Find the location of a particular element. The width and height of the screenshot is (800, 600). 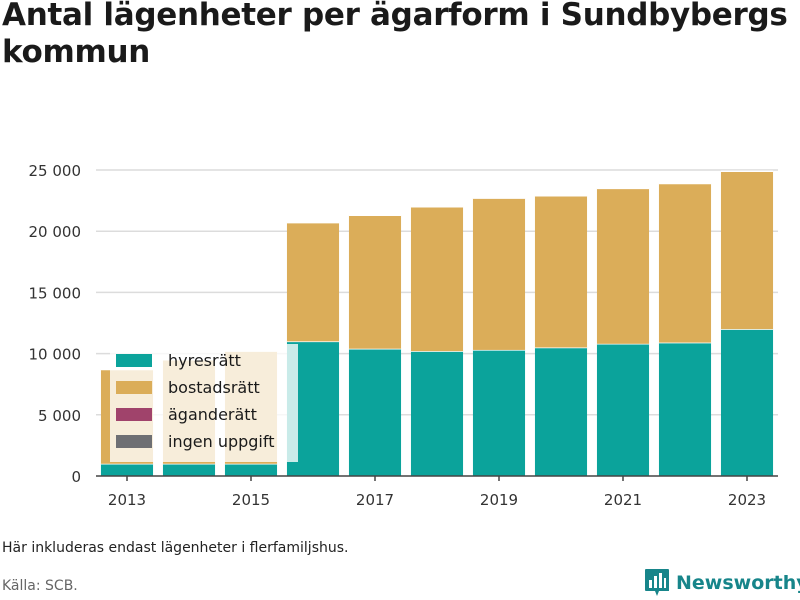

y-tick-label: 0 is located at coordinates (76, 477).